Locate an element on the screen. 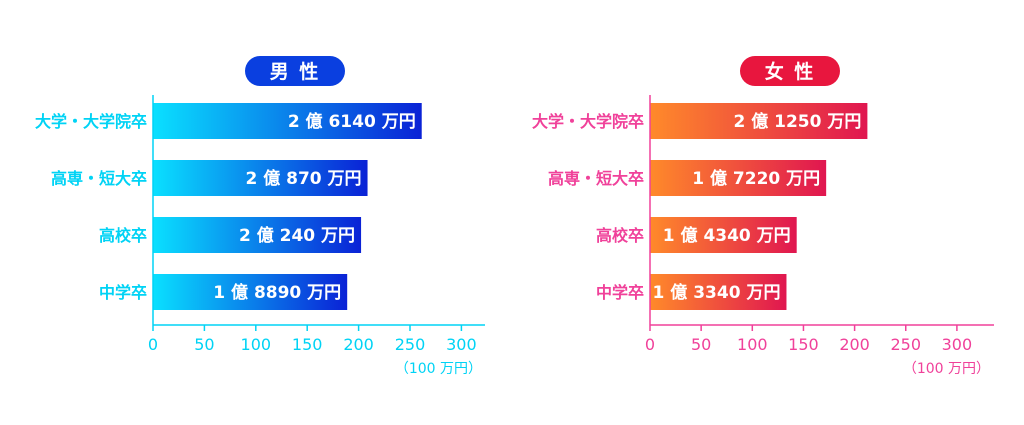 The width and height of the screenshot is (1024, 425). female-tick-label: 0 is located at coordinates (650, 344).